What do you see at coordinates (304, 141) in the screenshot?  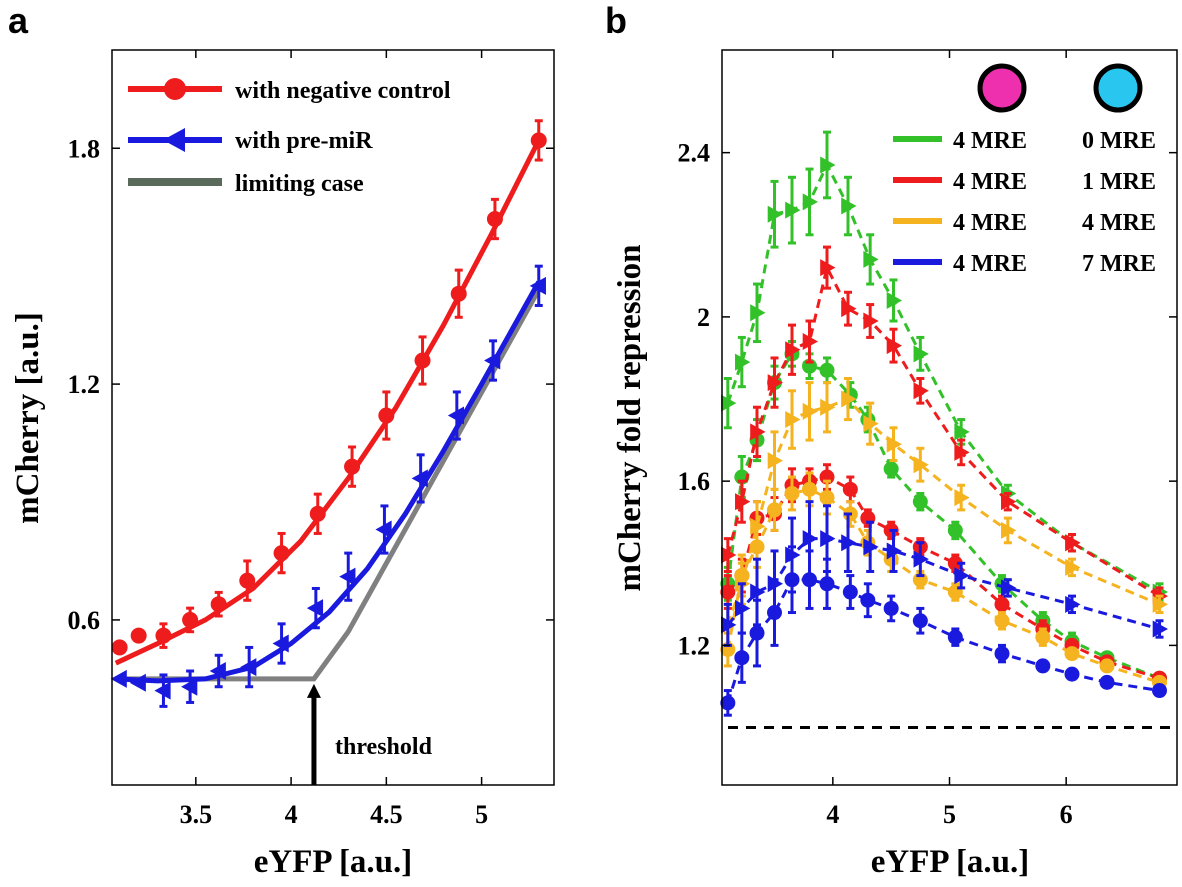 I see `legend-label-pre-mir: with pre-miR` at bounding box center [304, 141].